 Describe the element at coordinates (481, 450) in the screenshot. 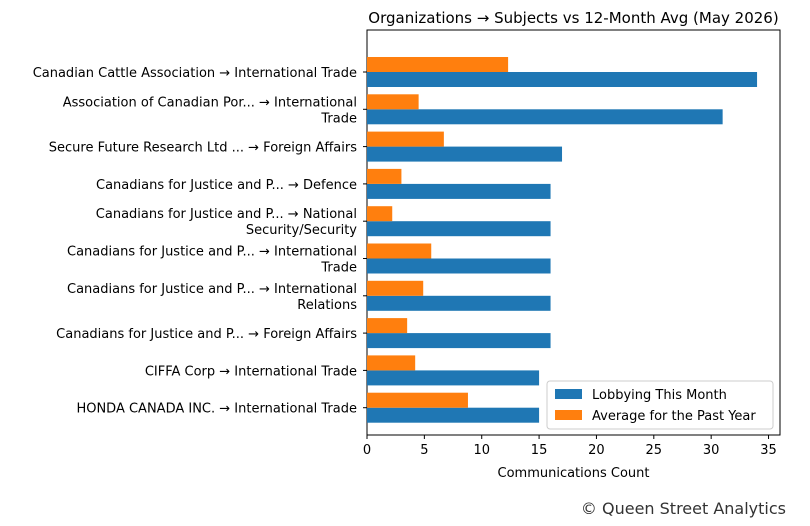

I see `x-tick-label: 10` at that location.